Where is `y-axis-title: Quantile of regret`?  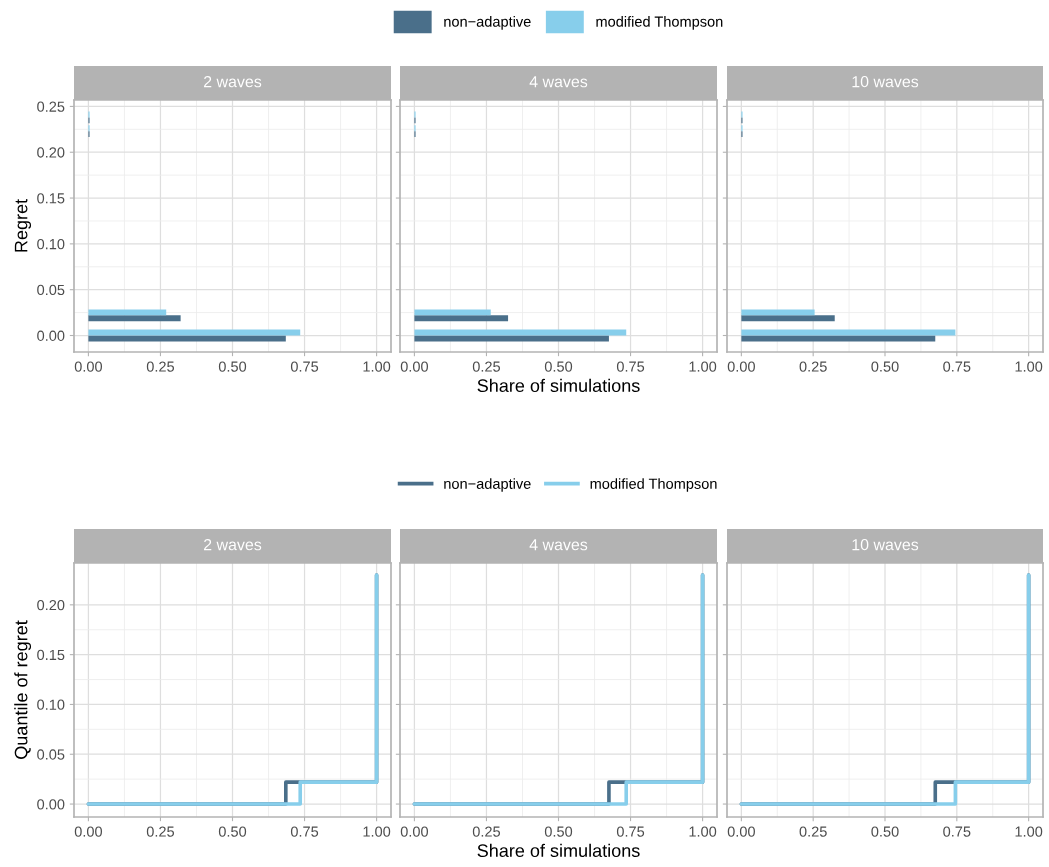 y-axis-title: Quantile of regret is located at coordinates (23, 689).